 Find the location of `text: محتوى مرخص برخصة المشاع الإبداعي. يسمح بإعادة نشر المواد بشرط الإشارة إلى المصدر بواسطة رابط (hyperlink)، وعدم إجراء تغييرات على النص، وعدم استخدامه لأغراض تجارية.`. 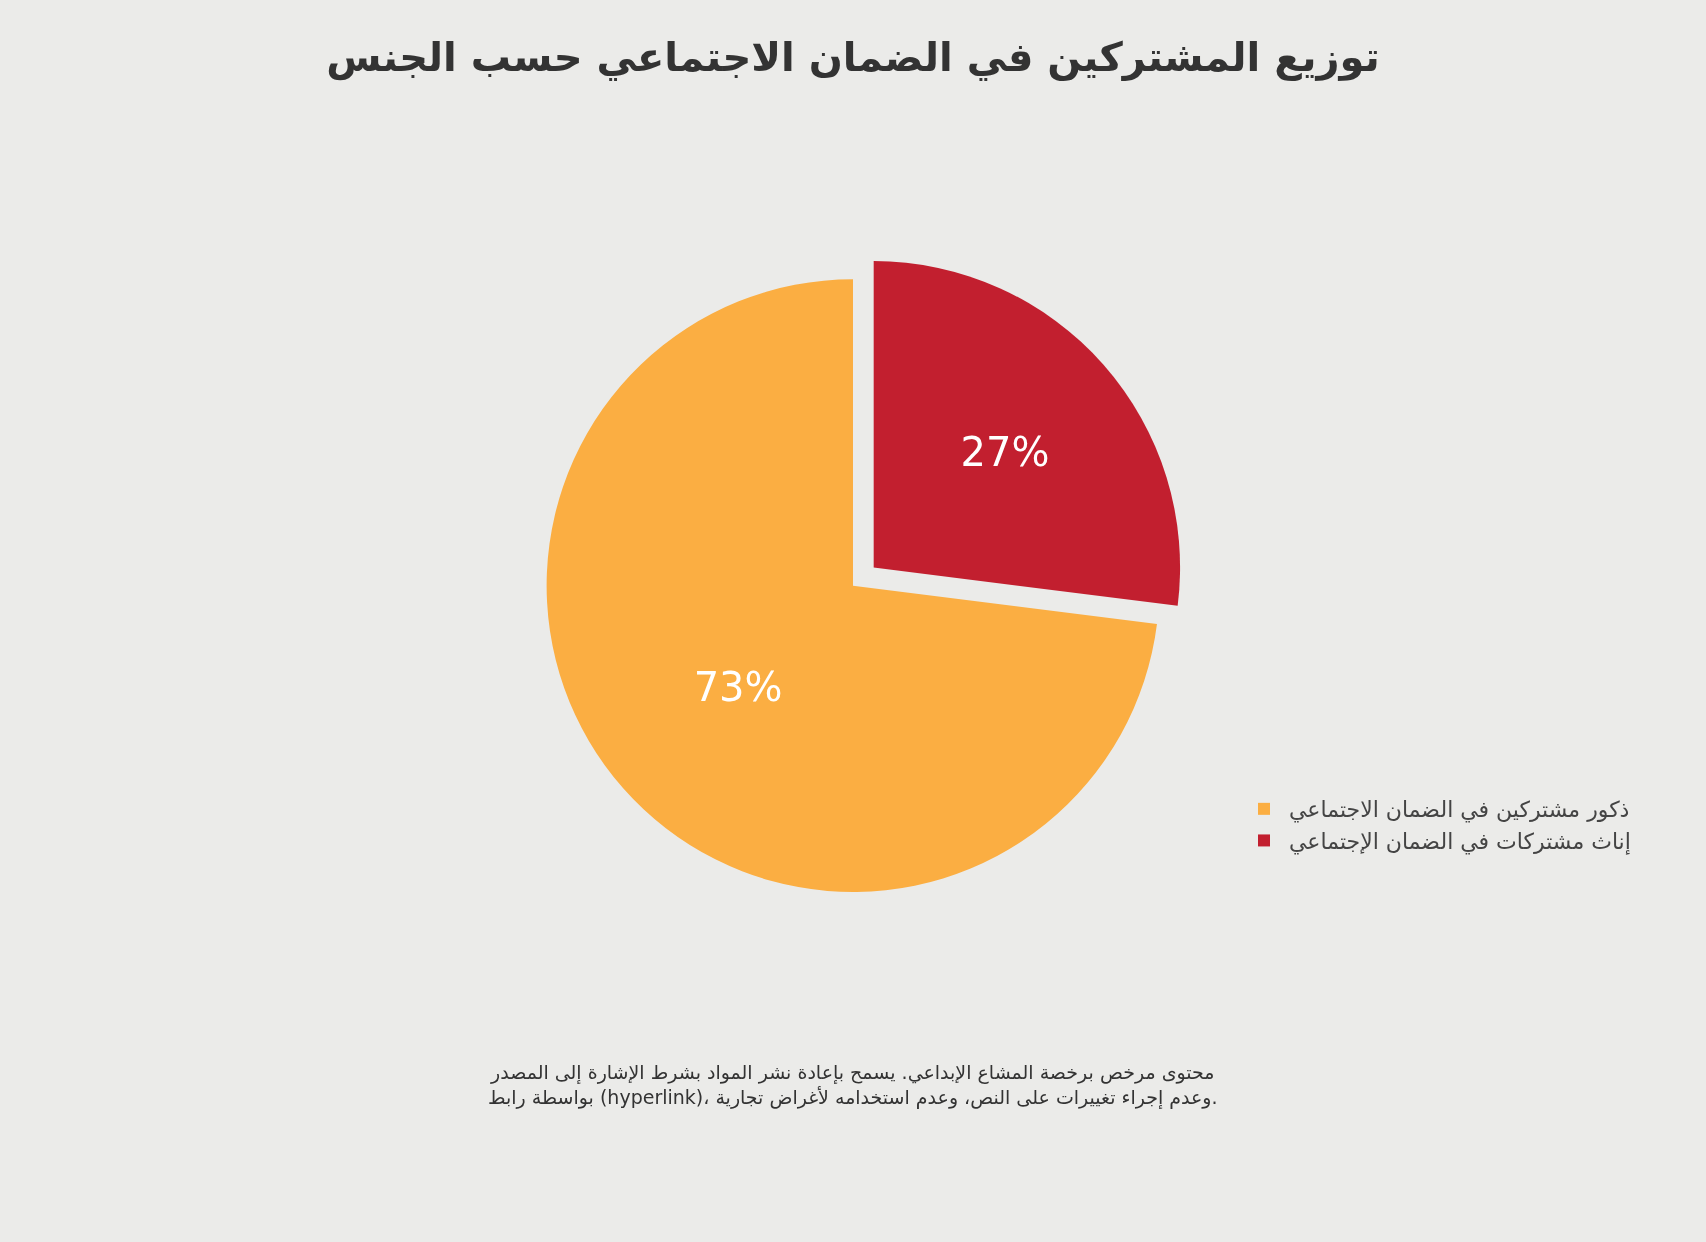

text: محتوى مرخص برخصة المشاع الإبداعي. يسمح بإعادة نشر المواد بشرط الإشارة إلى المصدر بواسطة رابط (hyperlink)، وعدم إجراء تغييرات على النص، وعدم استخدامه لأغراض تجارية. is located at coordinates (853, 1085).